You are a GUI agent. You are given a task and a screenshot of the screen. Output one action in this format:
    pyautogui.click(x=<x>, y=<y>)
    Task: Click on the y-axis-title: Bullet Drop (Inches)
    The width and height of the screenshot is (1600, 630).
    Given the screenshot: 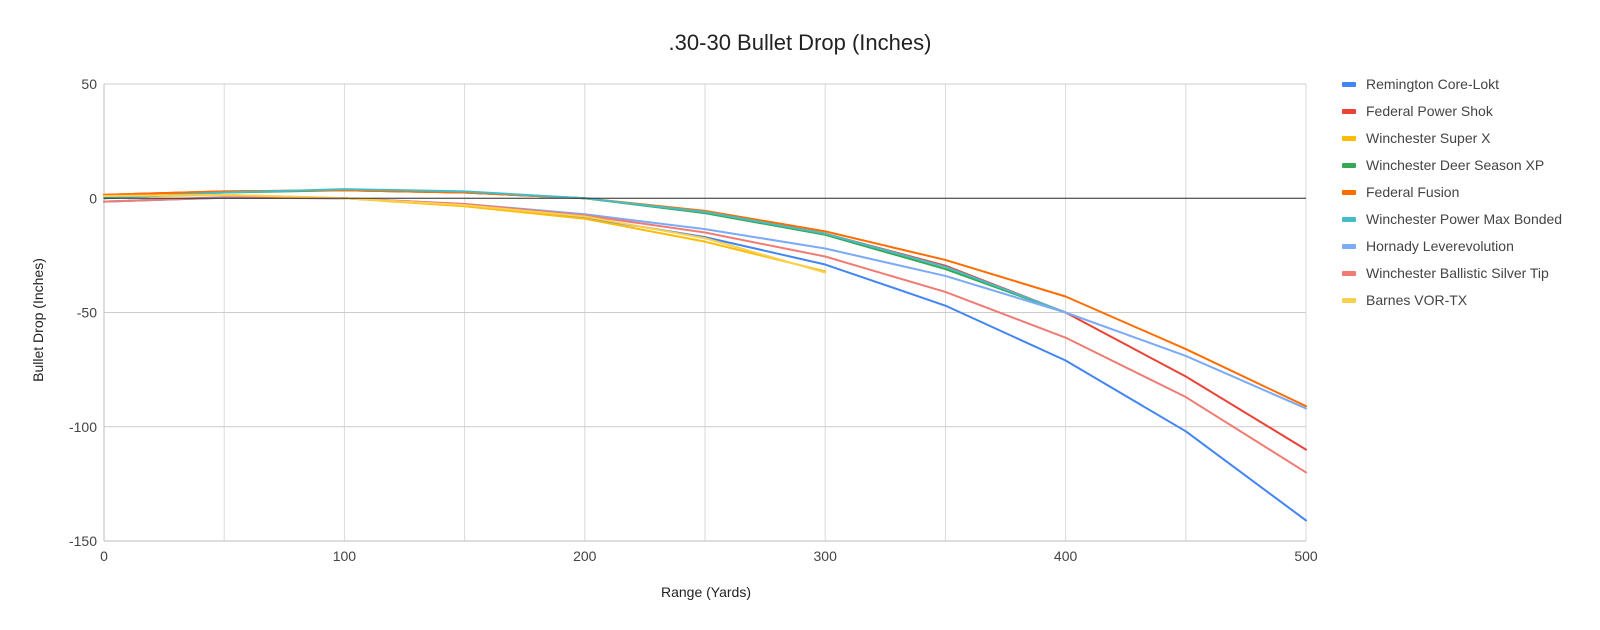 What is the action you would take?
    pyautogui.click(x=38, y=320)
    